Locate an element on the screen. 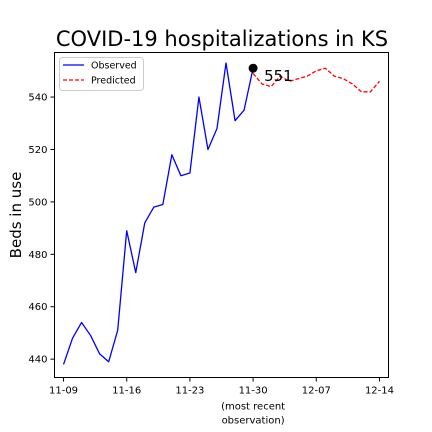 The image size is (432, 432). x-tick-sublabel: (most recent is located at coordinates (253, 407).